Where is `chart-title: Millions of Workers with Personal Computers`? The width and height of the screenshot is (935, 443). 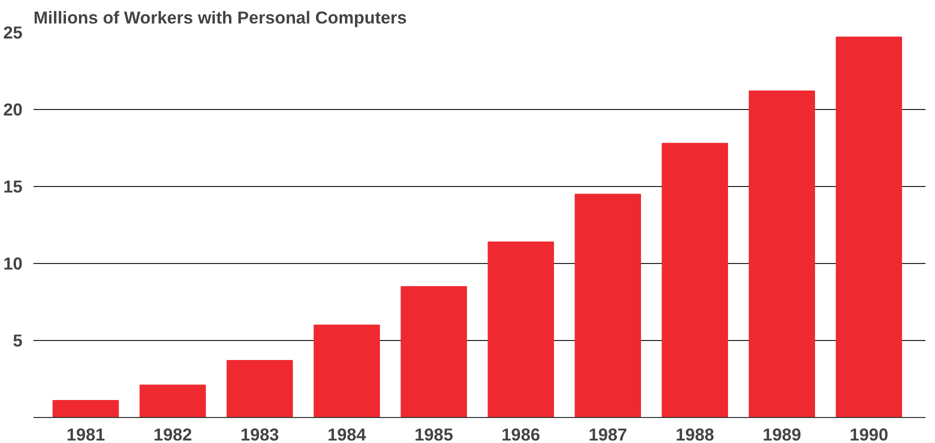 chart-title: Millions of Workers with Personal Computers is located at coordinates (220, 18).